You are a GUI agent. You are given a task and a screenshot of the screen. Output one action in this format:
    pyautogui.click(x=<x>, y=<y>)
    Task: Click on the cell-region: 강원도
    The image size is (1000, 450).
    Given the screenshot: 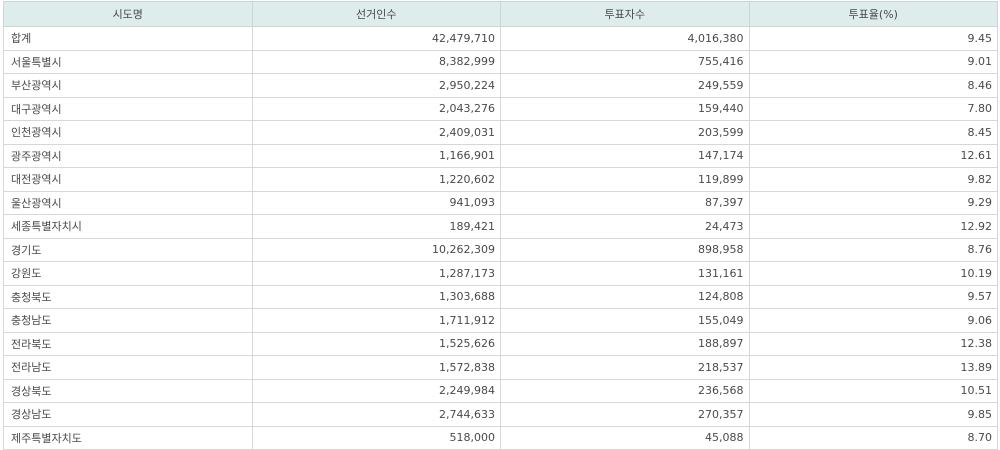 What is the action you would take?
    pyautogui.click(x=128, y=273)
    